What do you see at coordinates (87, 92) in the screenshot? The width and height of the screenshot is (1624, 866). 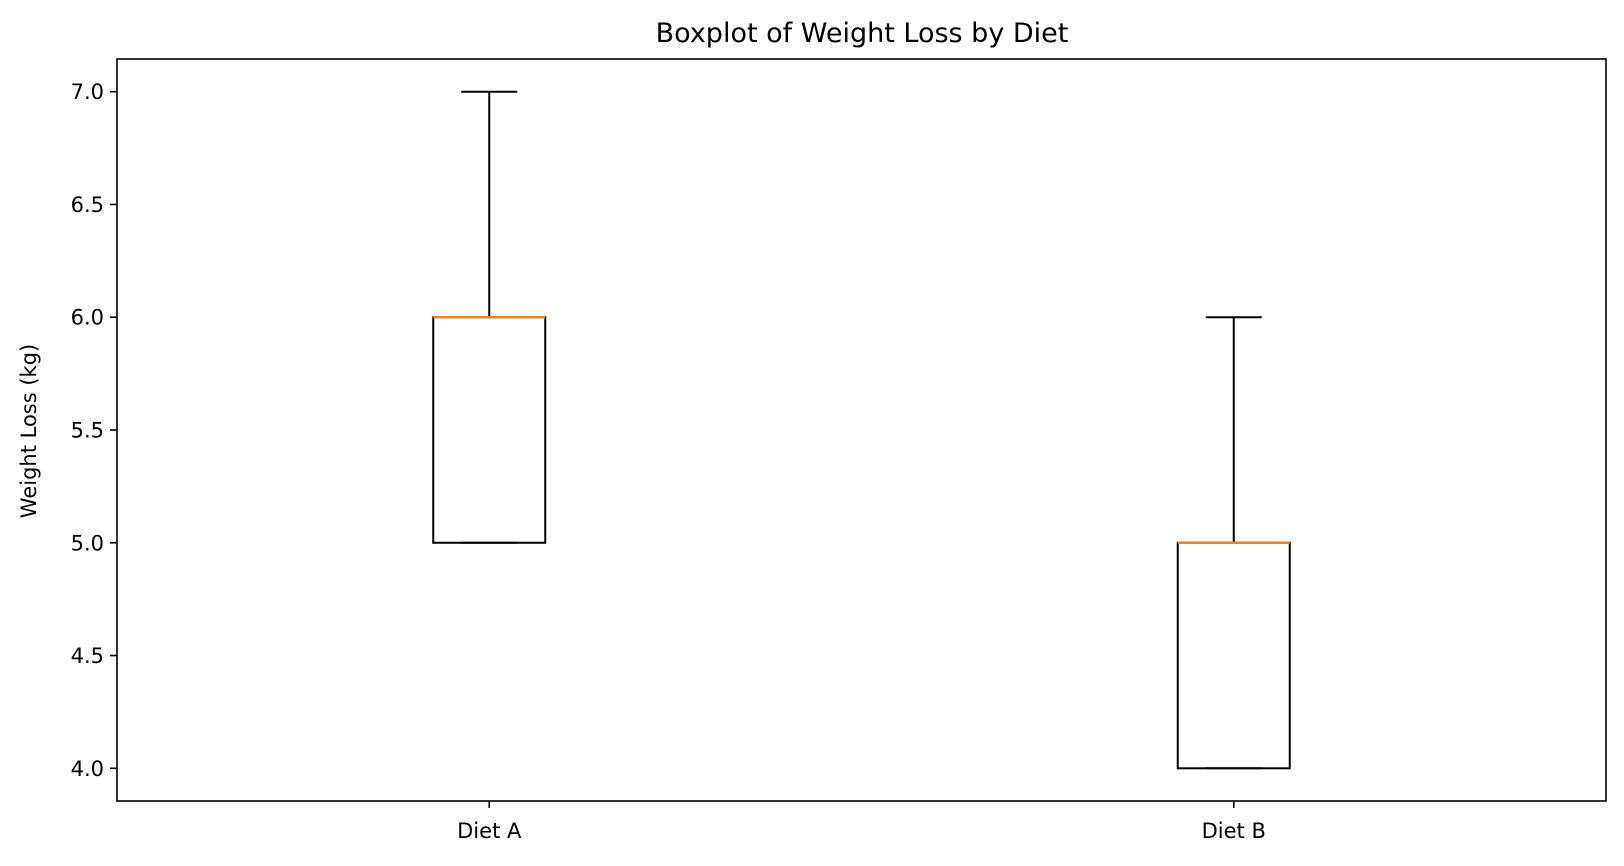 I see `y-tick-label: 7.0` at bounding box center [87, 92].